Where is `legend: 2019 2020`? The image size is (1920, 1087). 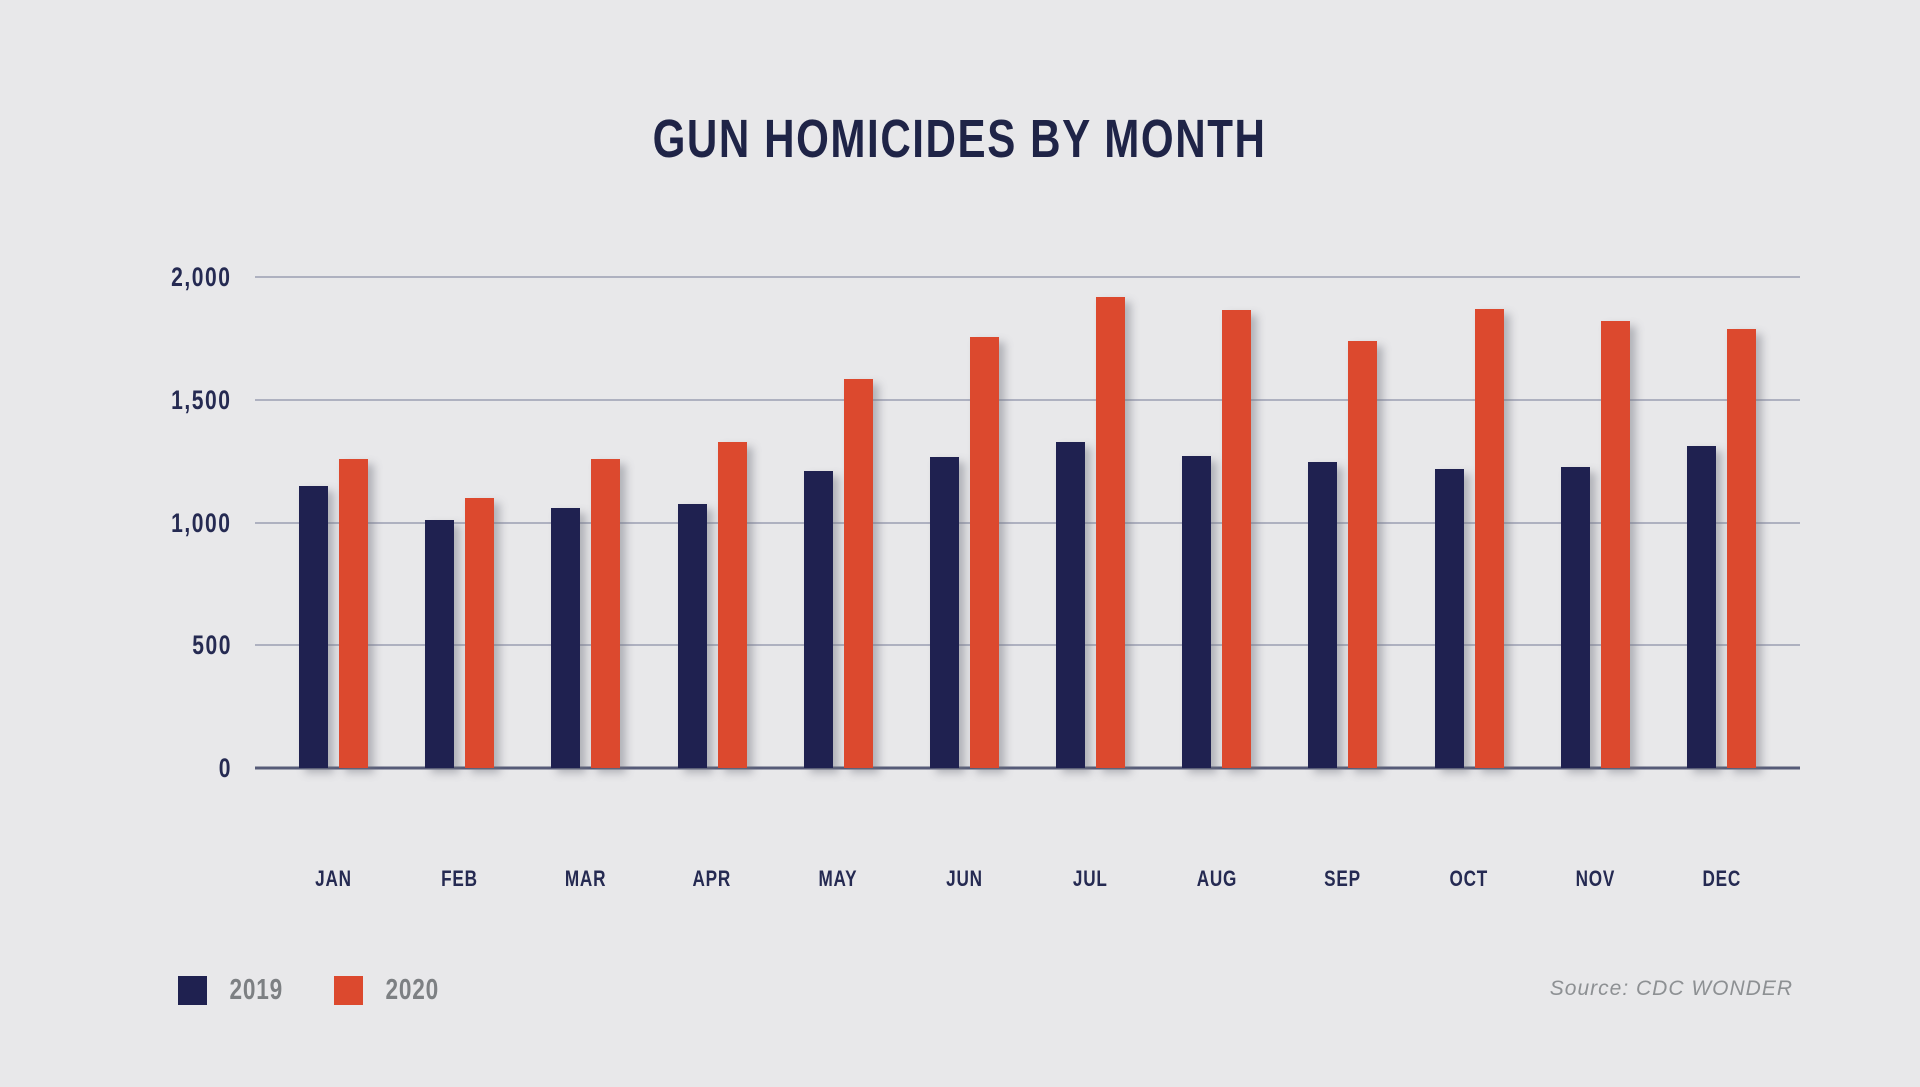 legend: 2019 2020 is located at coordinates (326, 990).